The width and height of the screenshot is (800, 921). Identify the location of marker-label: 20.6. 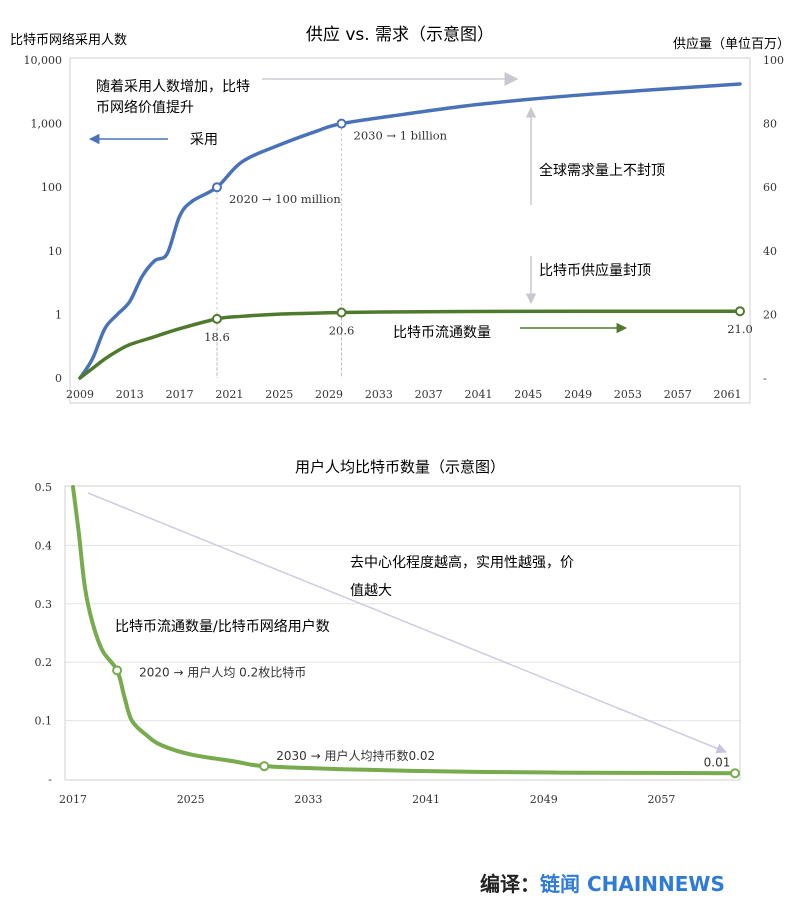
(342, 330).